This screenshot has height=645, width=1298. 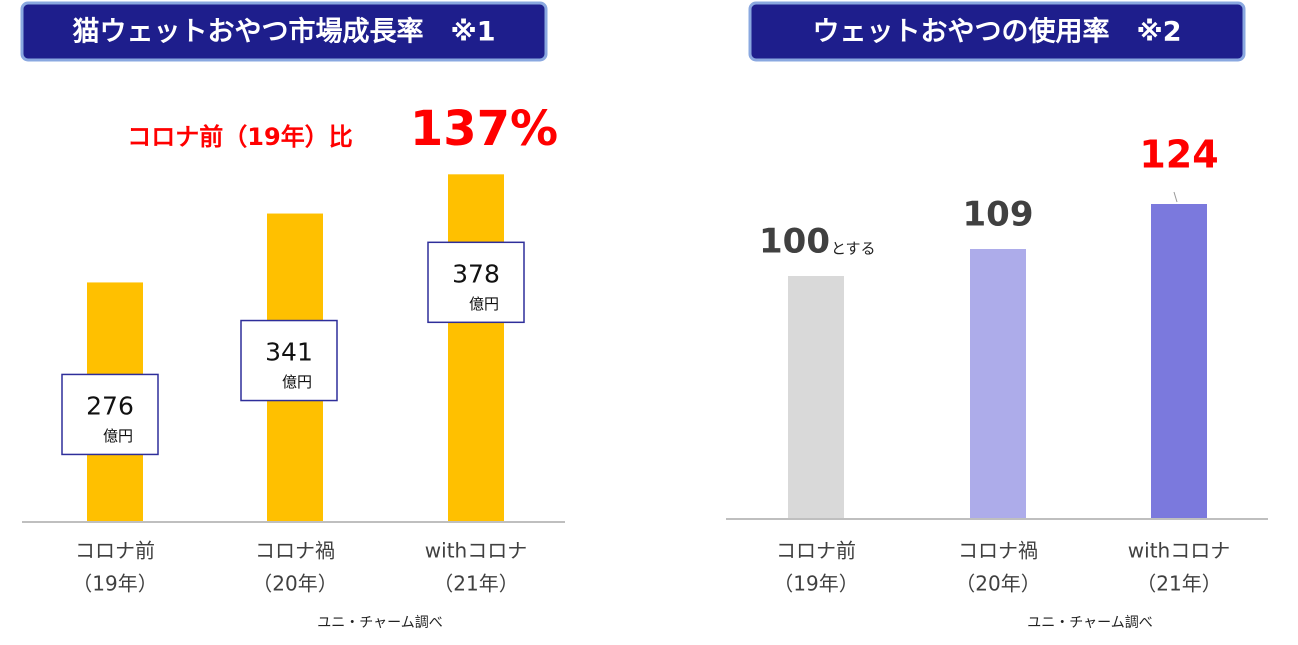 I want to click on value-label: 378, so click(x=476, y=273).